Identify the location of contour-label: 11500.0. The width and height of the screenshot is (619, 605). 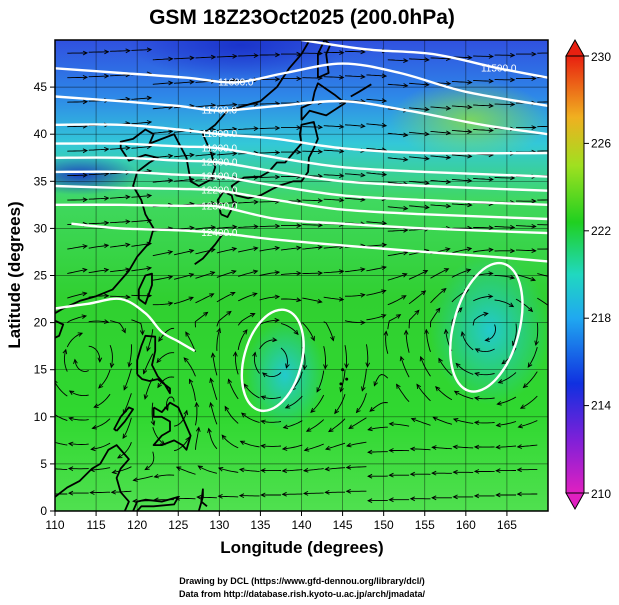
(499, 68).